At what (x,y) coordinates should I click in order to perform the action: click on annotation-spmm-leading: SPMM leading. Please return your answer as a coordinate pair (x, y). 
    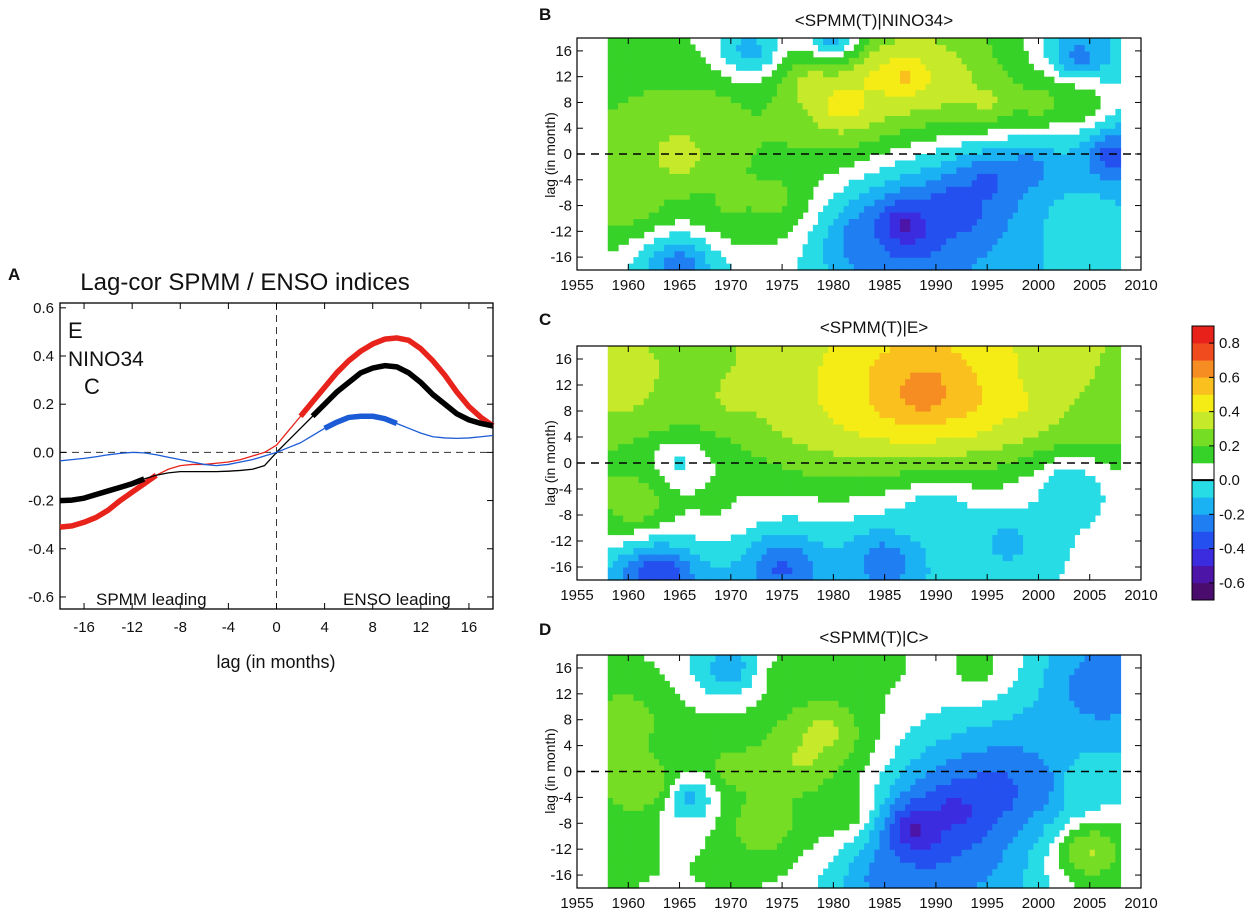
    Looking at the image, I should click on (151, 599).